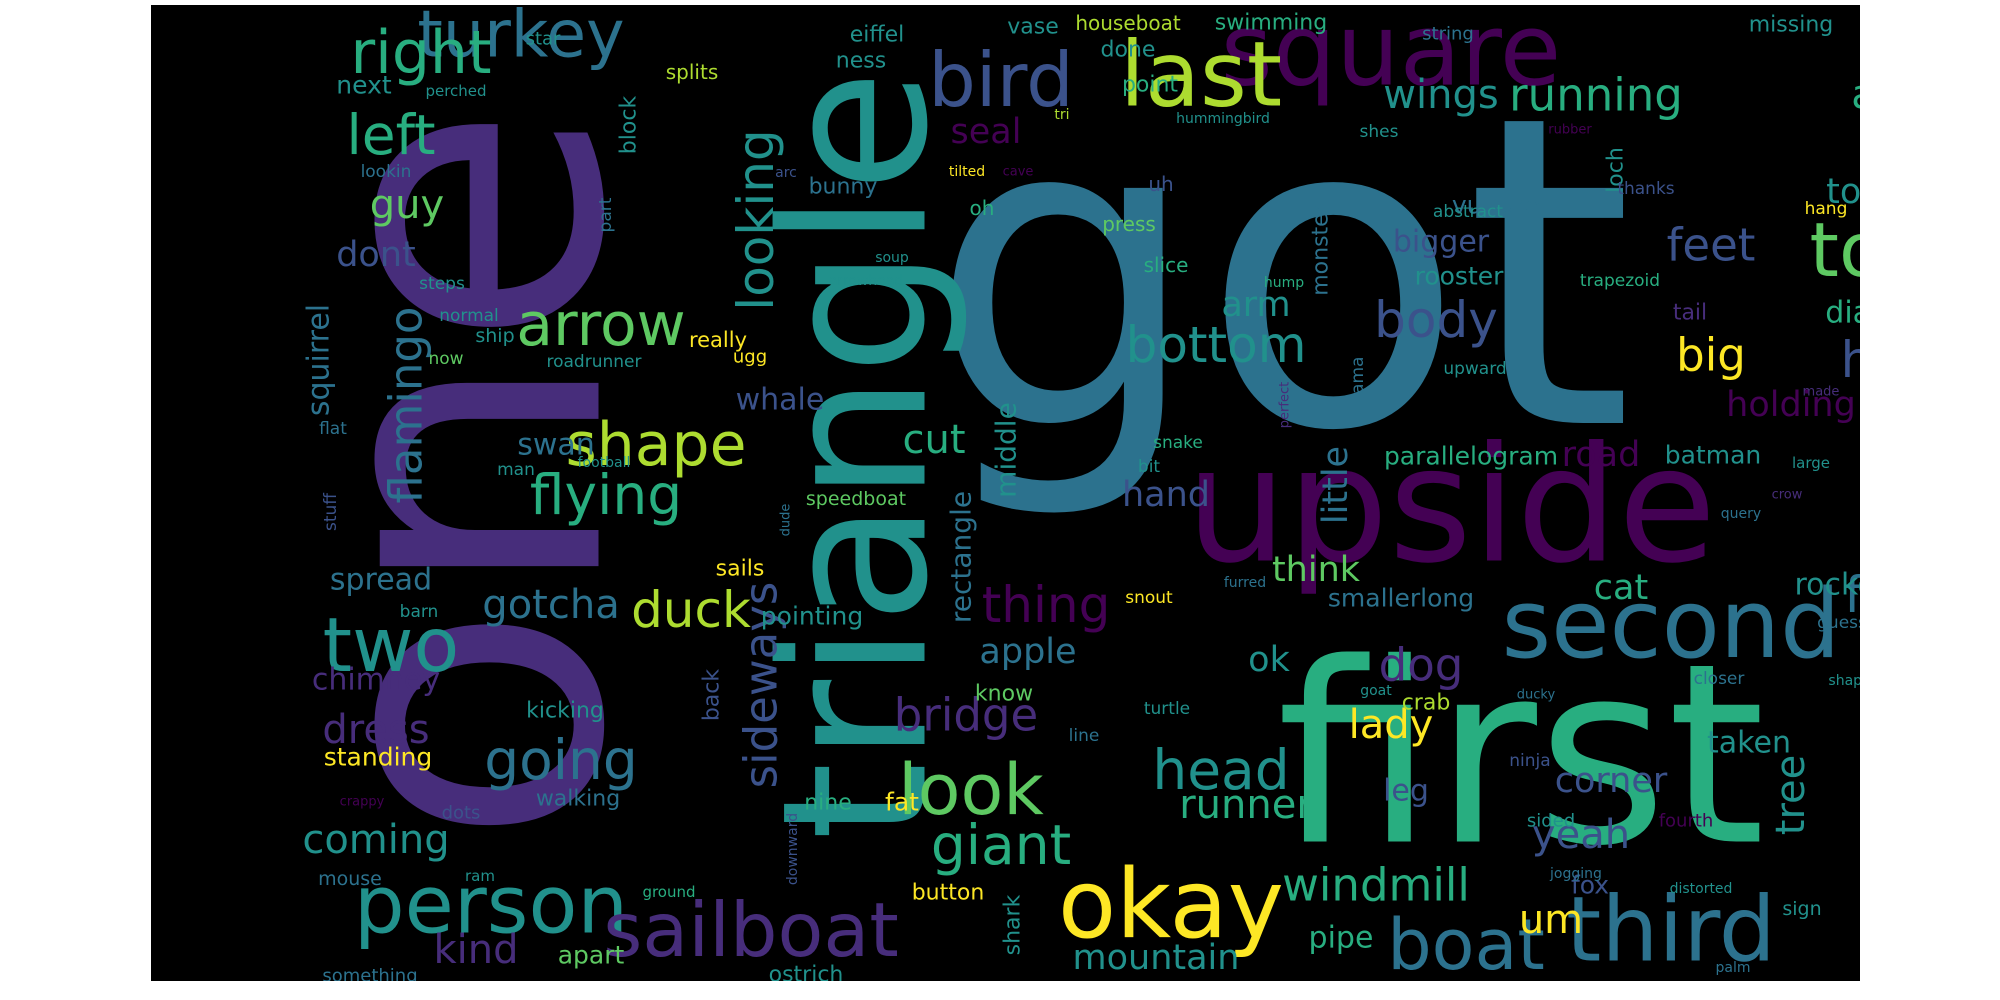 The image size is (2000, 1000). I want to click on word-houseboat: houseboat, so click(1128, 23).